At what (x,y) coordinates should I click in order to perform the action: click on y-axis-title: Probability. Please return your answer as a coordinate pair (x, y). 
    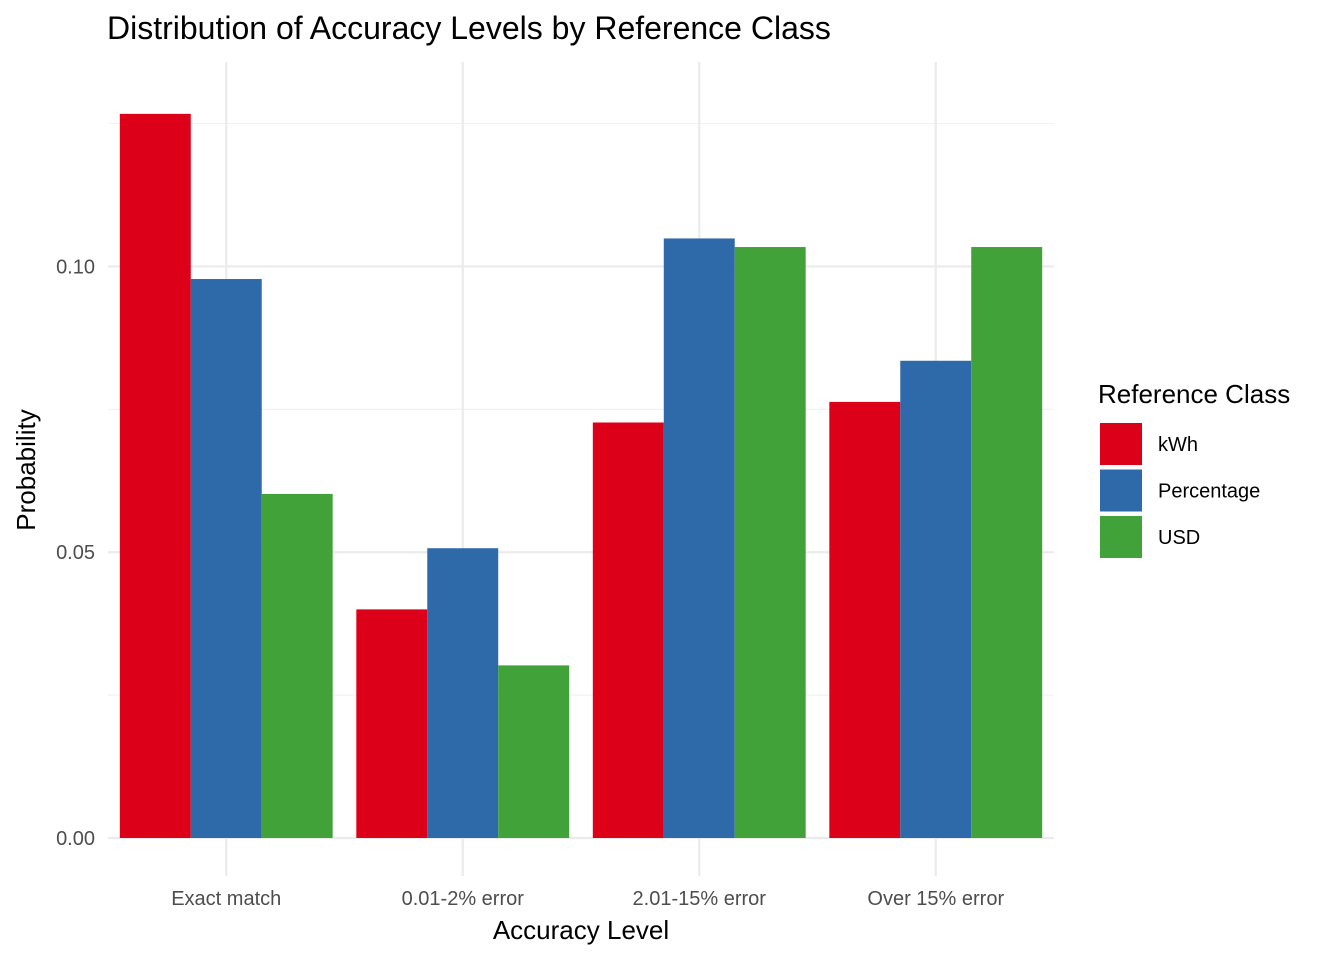
    Looking at the image, I should click on (26, 469).